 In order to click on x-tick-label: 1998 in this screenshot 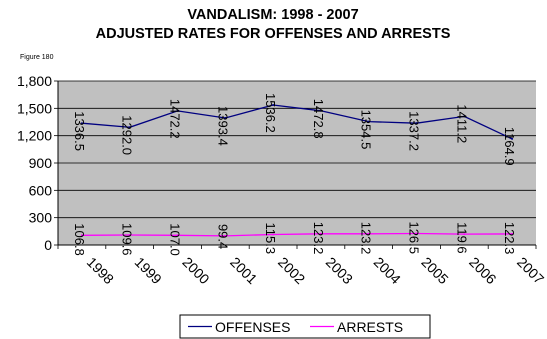, I will do `click(100, 270)`.